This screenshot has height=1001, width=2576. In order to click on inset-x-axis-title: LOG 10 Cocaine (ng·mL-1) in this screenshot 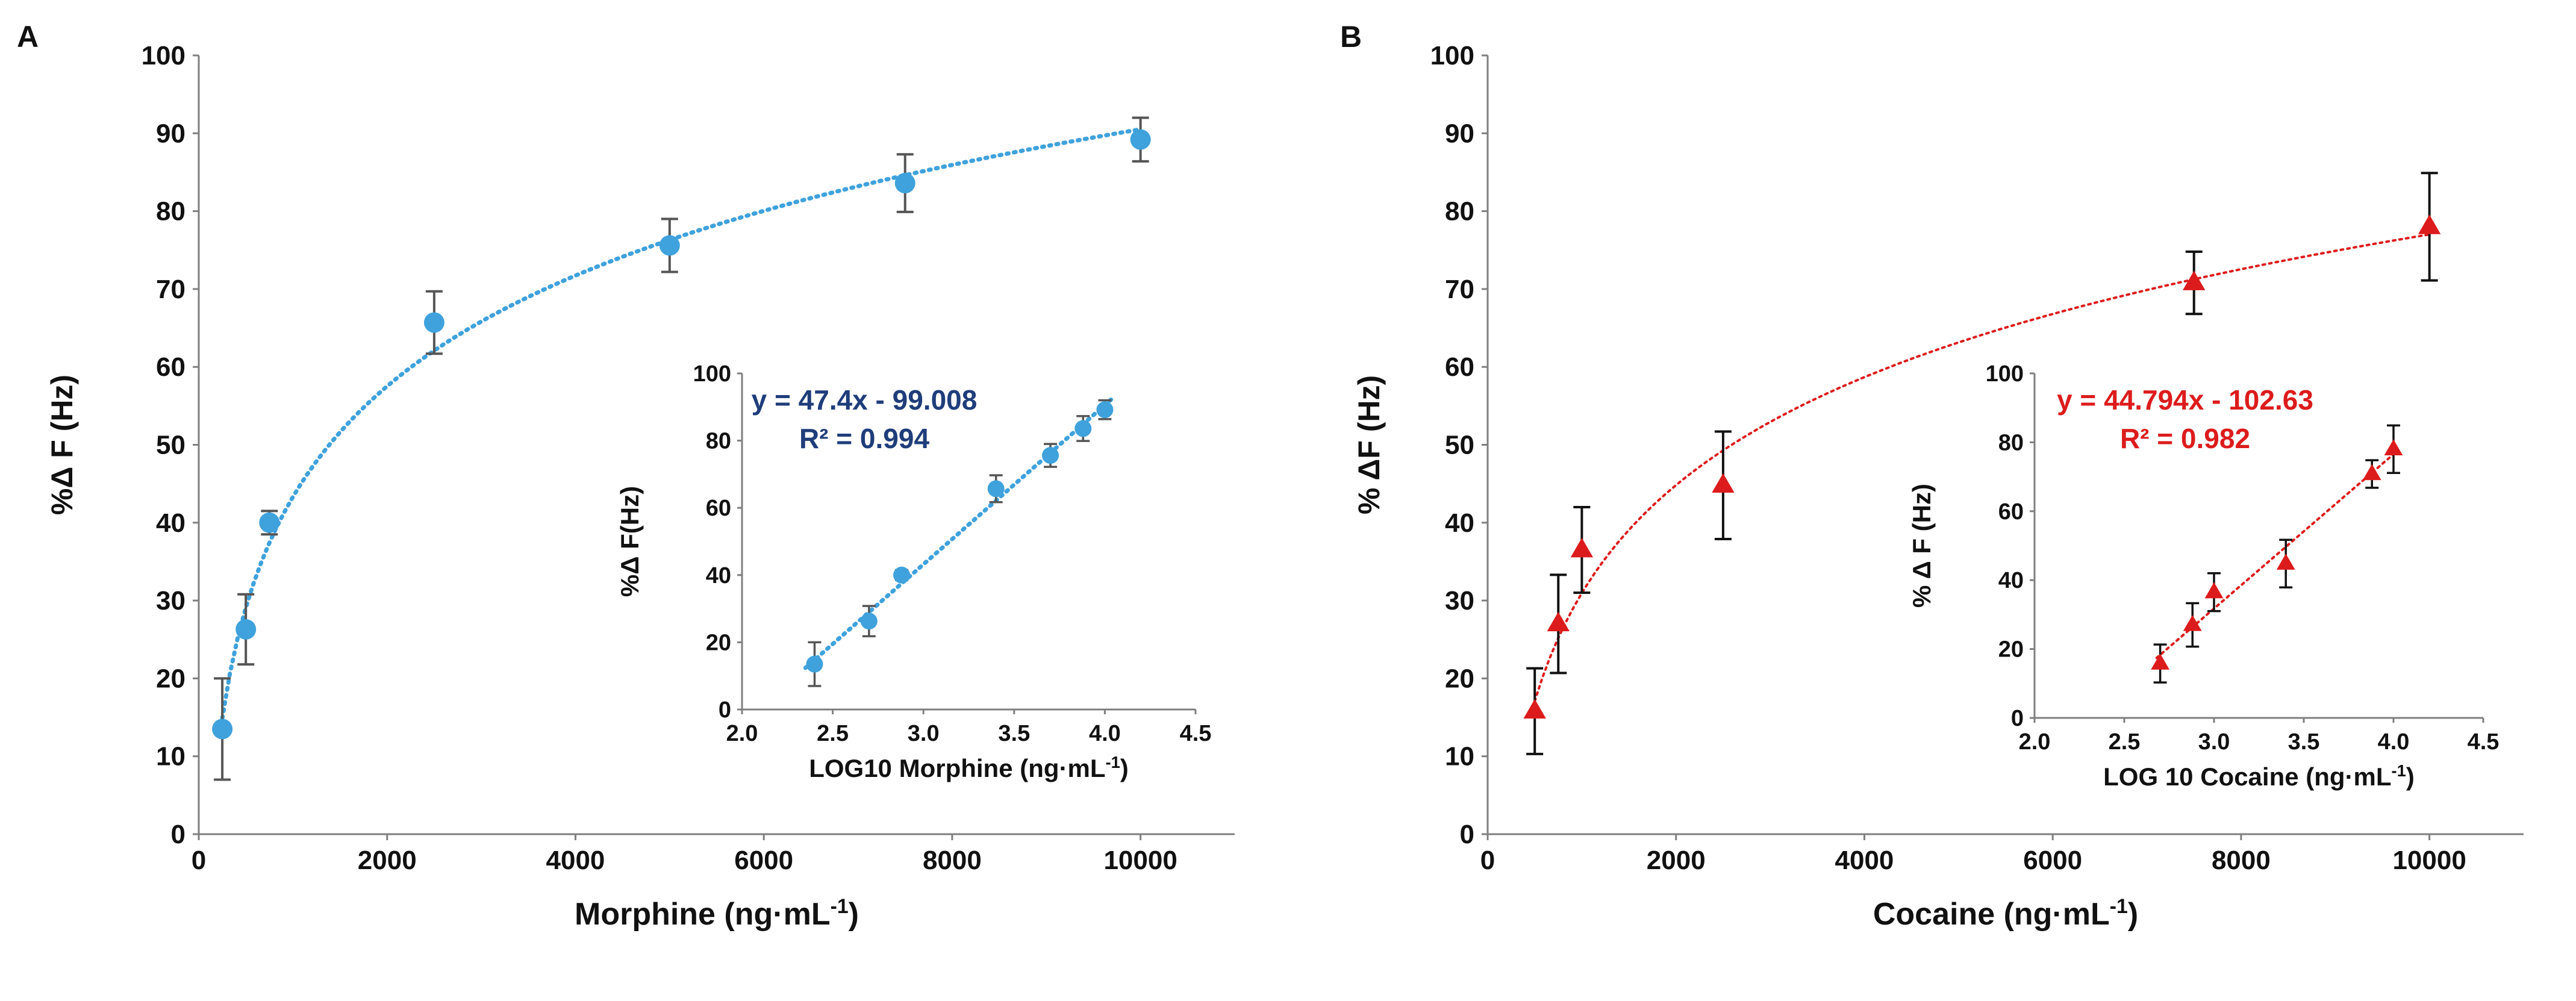, I will do `click(2259, 776)`.